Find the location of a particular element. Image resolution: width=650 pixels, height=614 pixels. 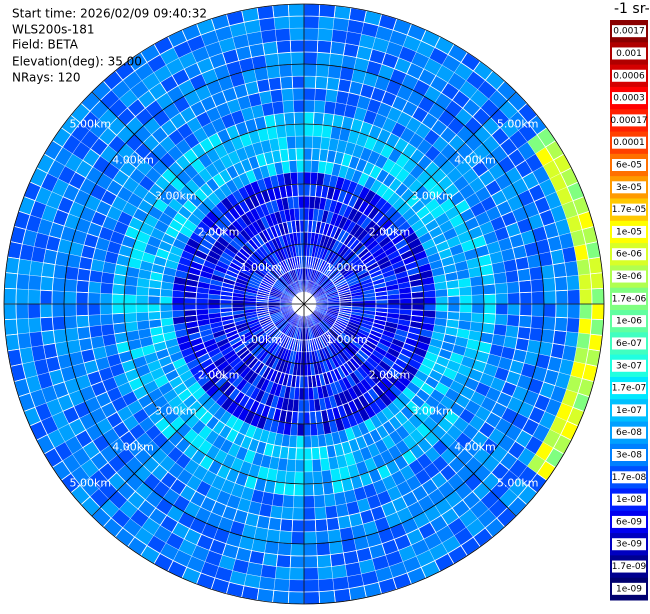

colorbar-tick-label: 1e-09 is located at coordinates (629, 589).